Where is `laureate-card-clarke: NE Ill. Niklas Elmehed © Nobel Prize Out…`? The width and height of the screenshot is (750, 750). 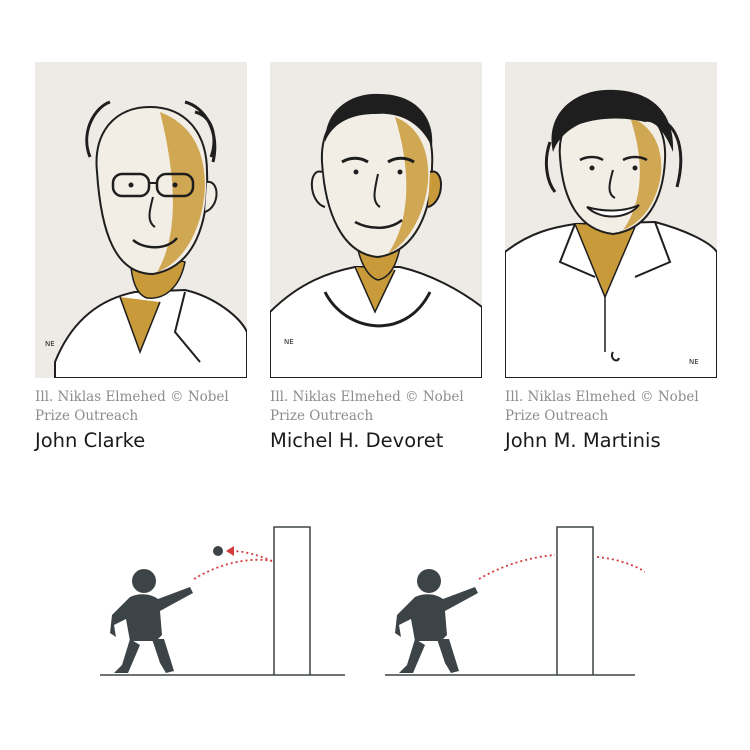 laureate-card-clarke: NE Ill. Niklas Elmehed © Nobel Prize Out… is located at coordinates (141, 258).